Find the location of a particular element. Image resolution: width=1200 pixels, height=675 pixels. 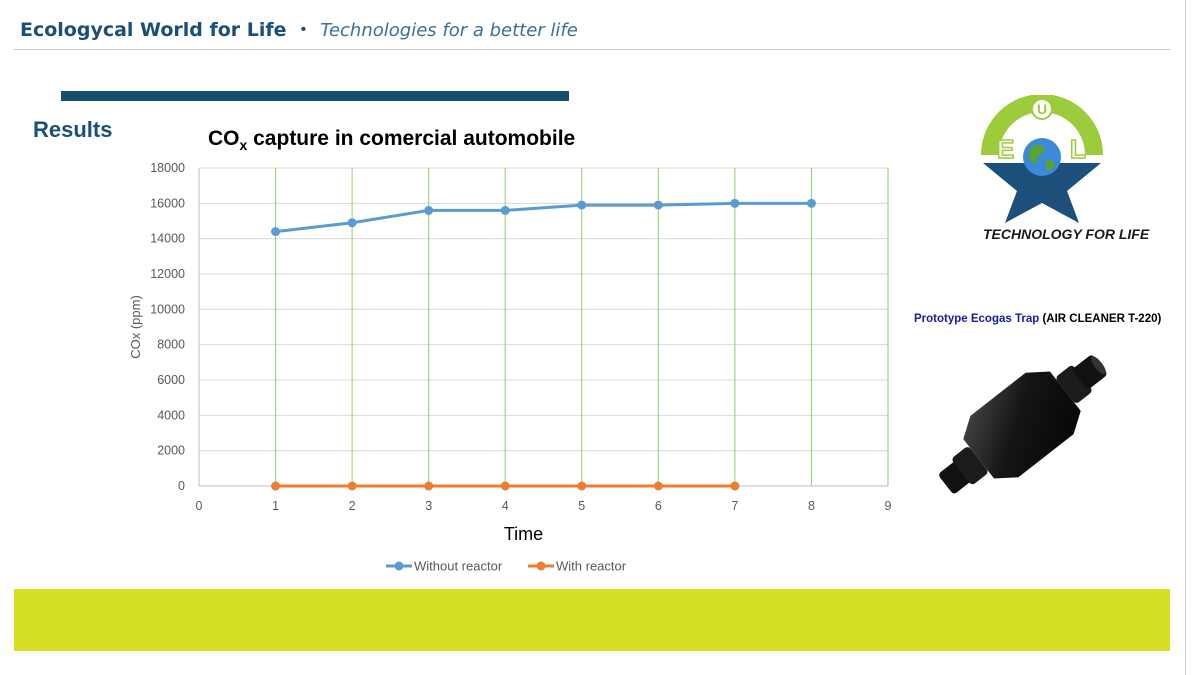

y-tick-label: 0 is located at coordinates (181, 486).